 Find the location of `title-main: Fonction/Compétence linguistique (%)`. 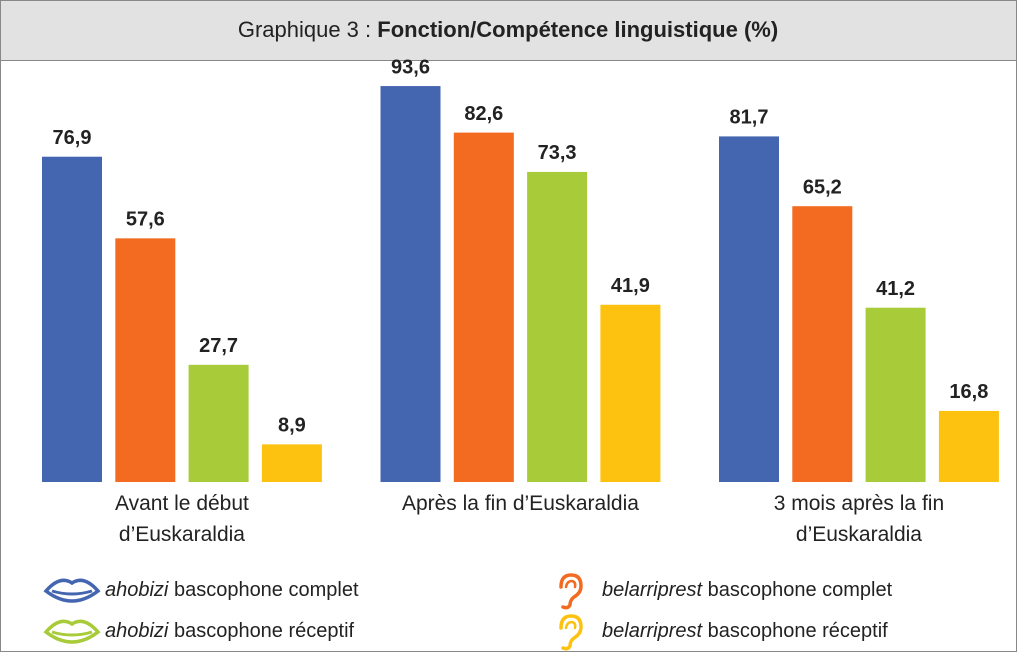

title-main: Fonction/Compétence linguistique (%) is located at coordinates (577, 29).